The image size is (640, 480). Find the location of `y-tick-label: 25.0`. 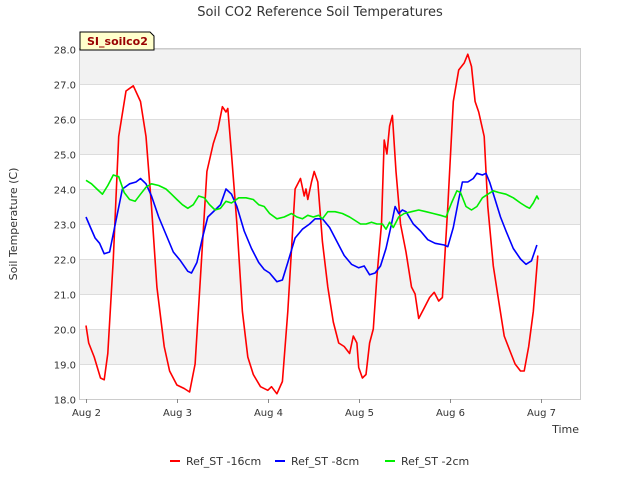

y-tick-label: 25.0 is located at coordinates (65, 156).